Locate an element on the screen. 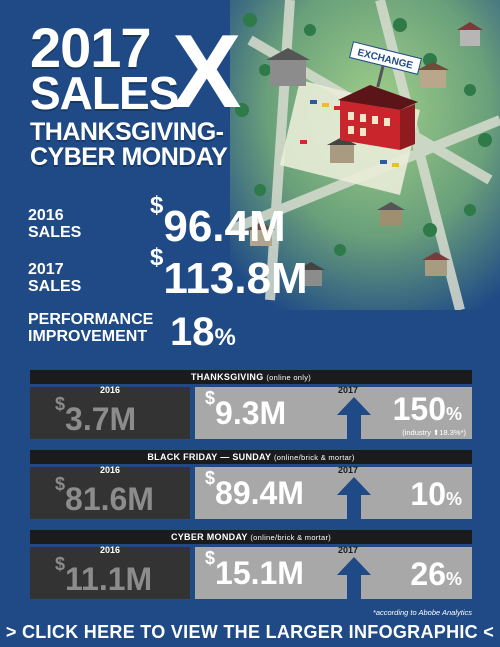 This screenshot has width=500, height=647. prev-year-box: 2016 $3.7M is located at coordinates (110, 412).